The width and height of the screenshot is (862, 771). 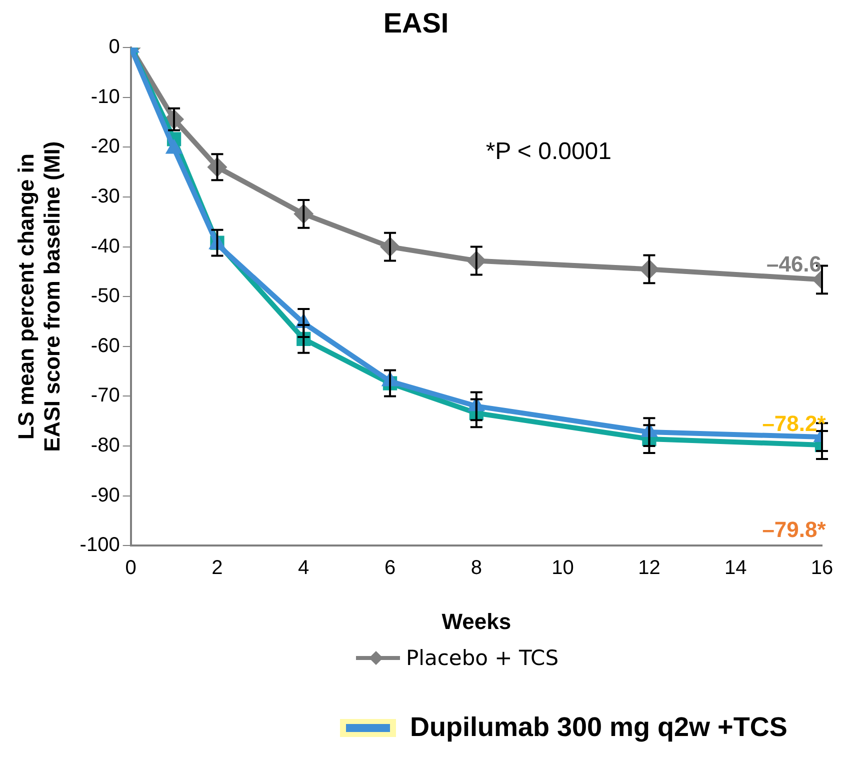 What do you see at coordinates (105, 197) in the screenshot?
I see `y-tick-label: -30` at bounding box center [105, 197].